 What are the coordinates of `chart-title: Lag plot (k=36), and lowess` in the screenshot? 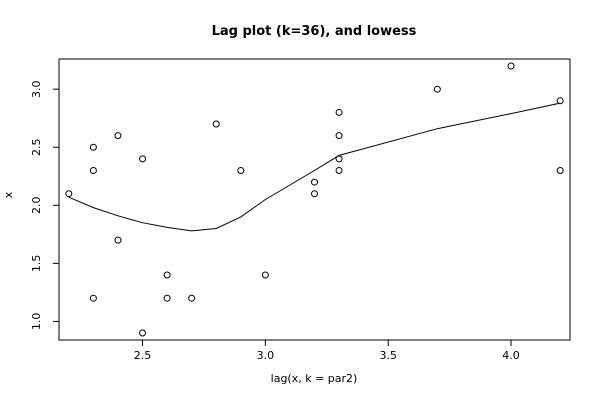 It's located at (314, 31).